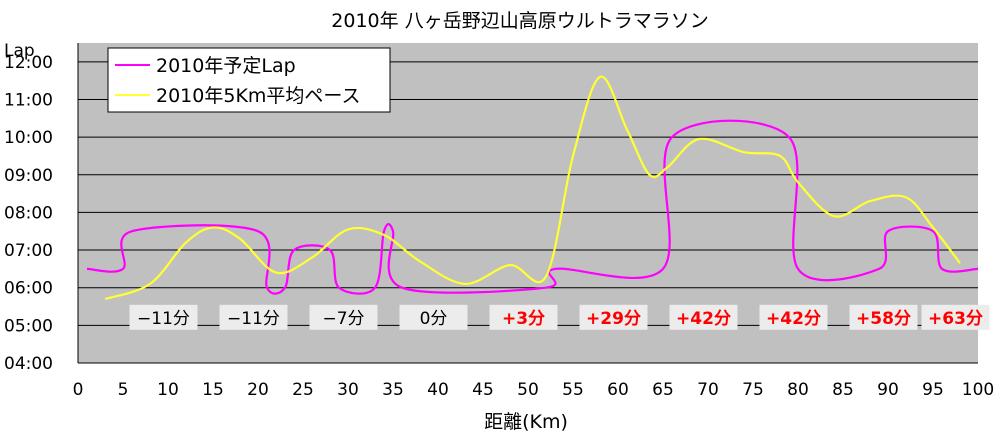 This screenshot has height=437, width=1000. I want to click on annotation-label: +58分, so click(883, 319).